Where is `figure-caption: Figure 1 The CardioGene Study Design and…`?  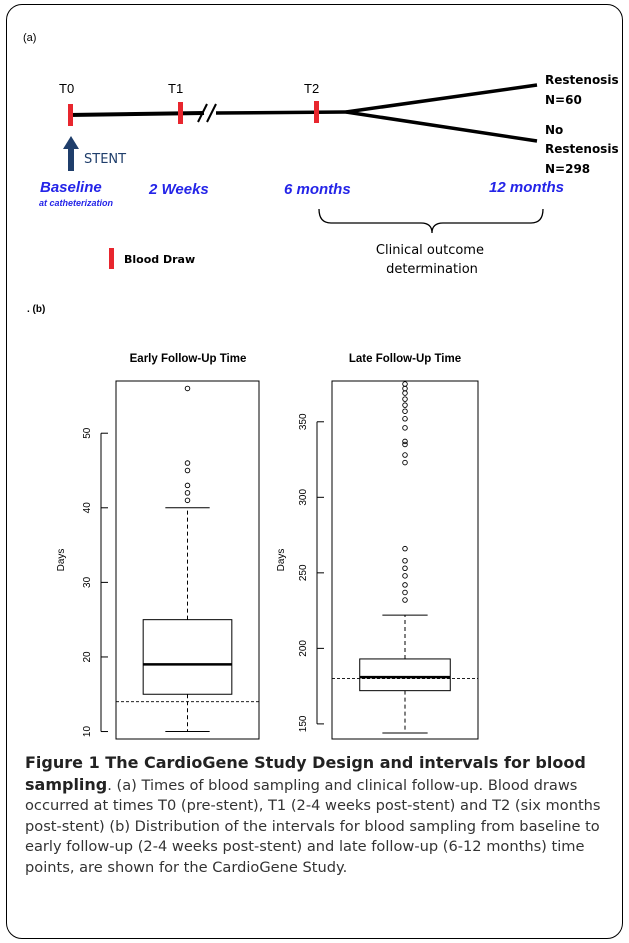 figure-caption: Figure 1 The CardioGene Study Design and… is located at coordinates (323, 815).